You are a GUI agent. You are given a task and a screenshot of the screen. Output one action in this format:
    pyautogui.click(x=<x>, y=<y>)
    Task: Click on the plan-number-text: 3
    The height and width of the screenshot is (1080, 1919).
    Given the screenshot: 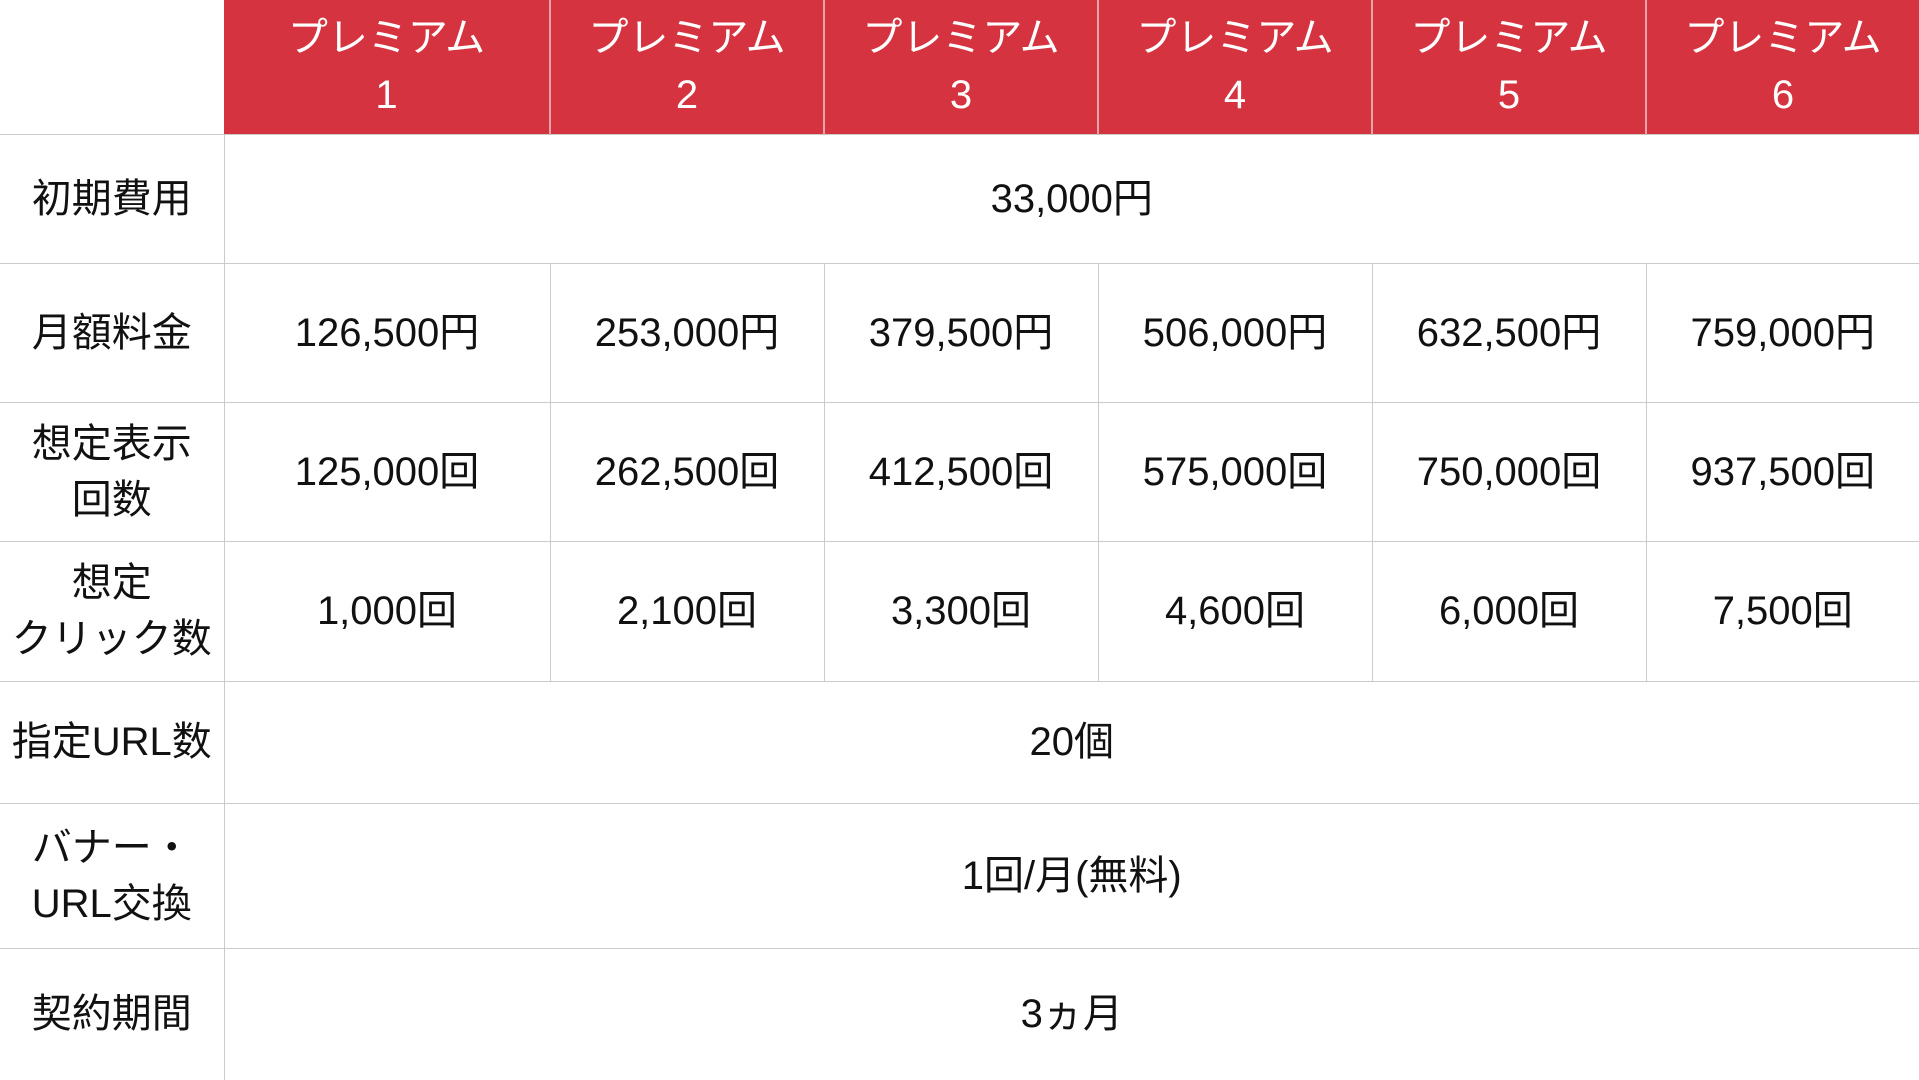 What is the action you would take?
    pyautogui.click(x=961, y=94)
    